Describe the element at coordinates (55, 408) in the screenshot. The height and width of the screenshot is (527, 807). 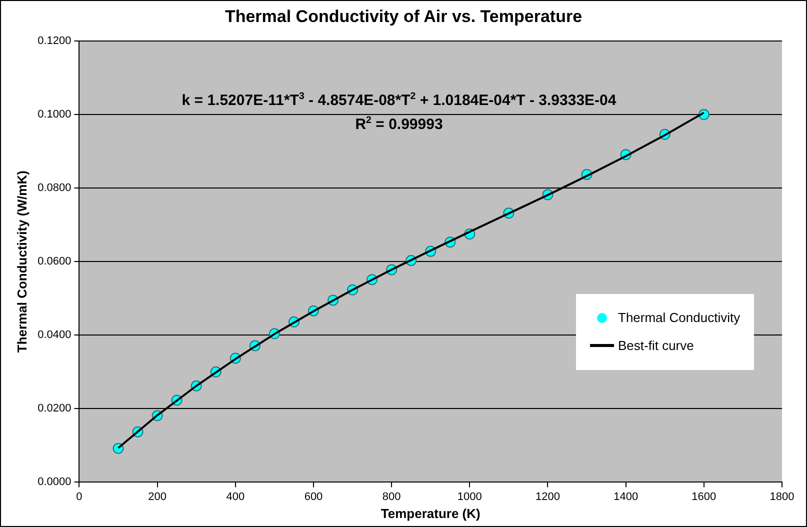
I see `y-tick-label: 0.0200` at that location.